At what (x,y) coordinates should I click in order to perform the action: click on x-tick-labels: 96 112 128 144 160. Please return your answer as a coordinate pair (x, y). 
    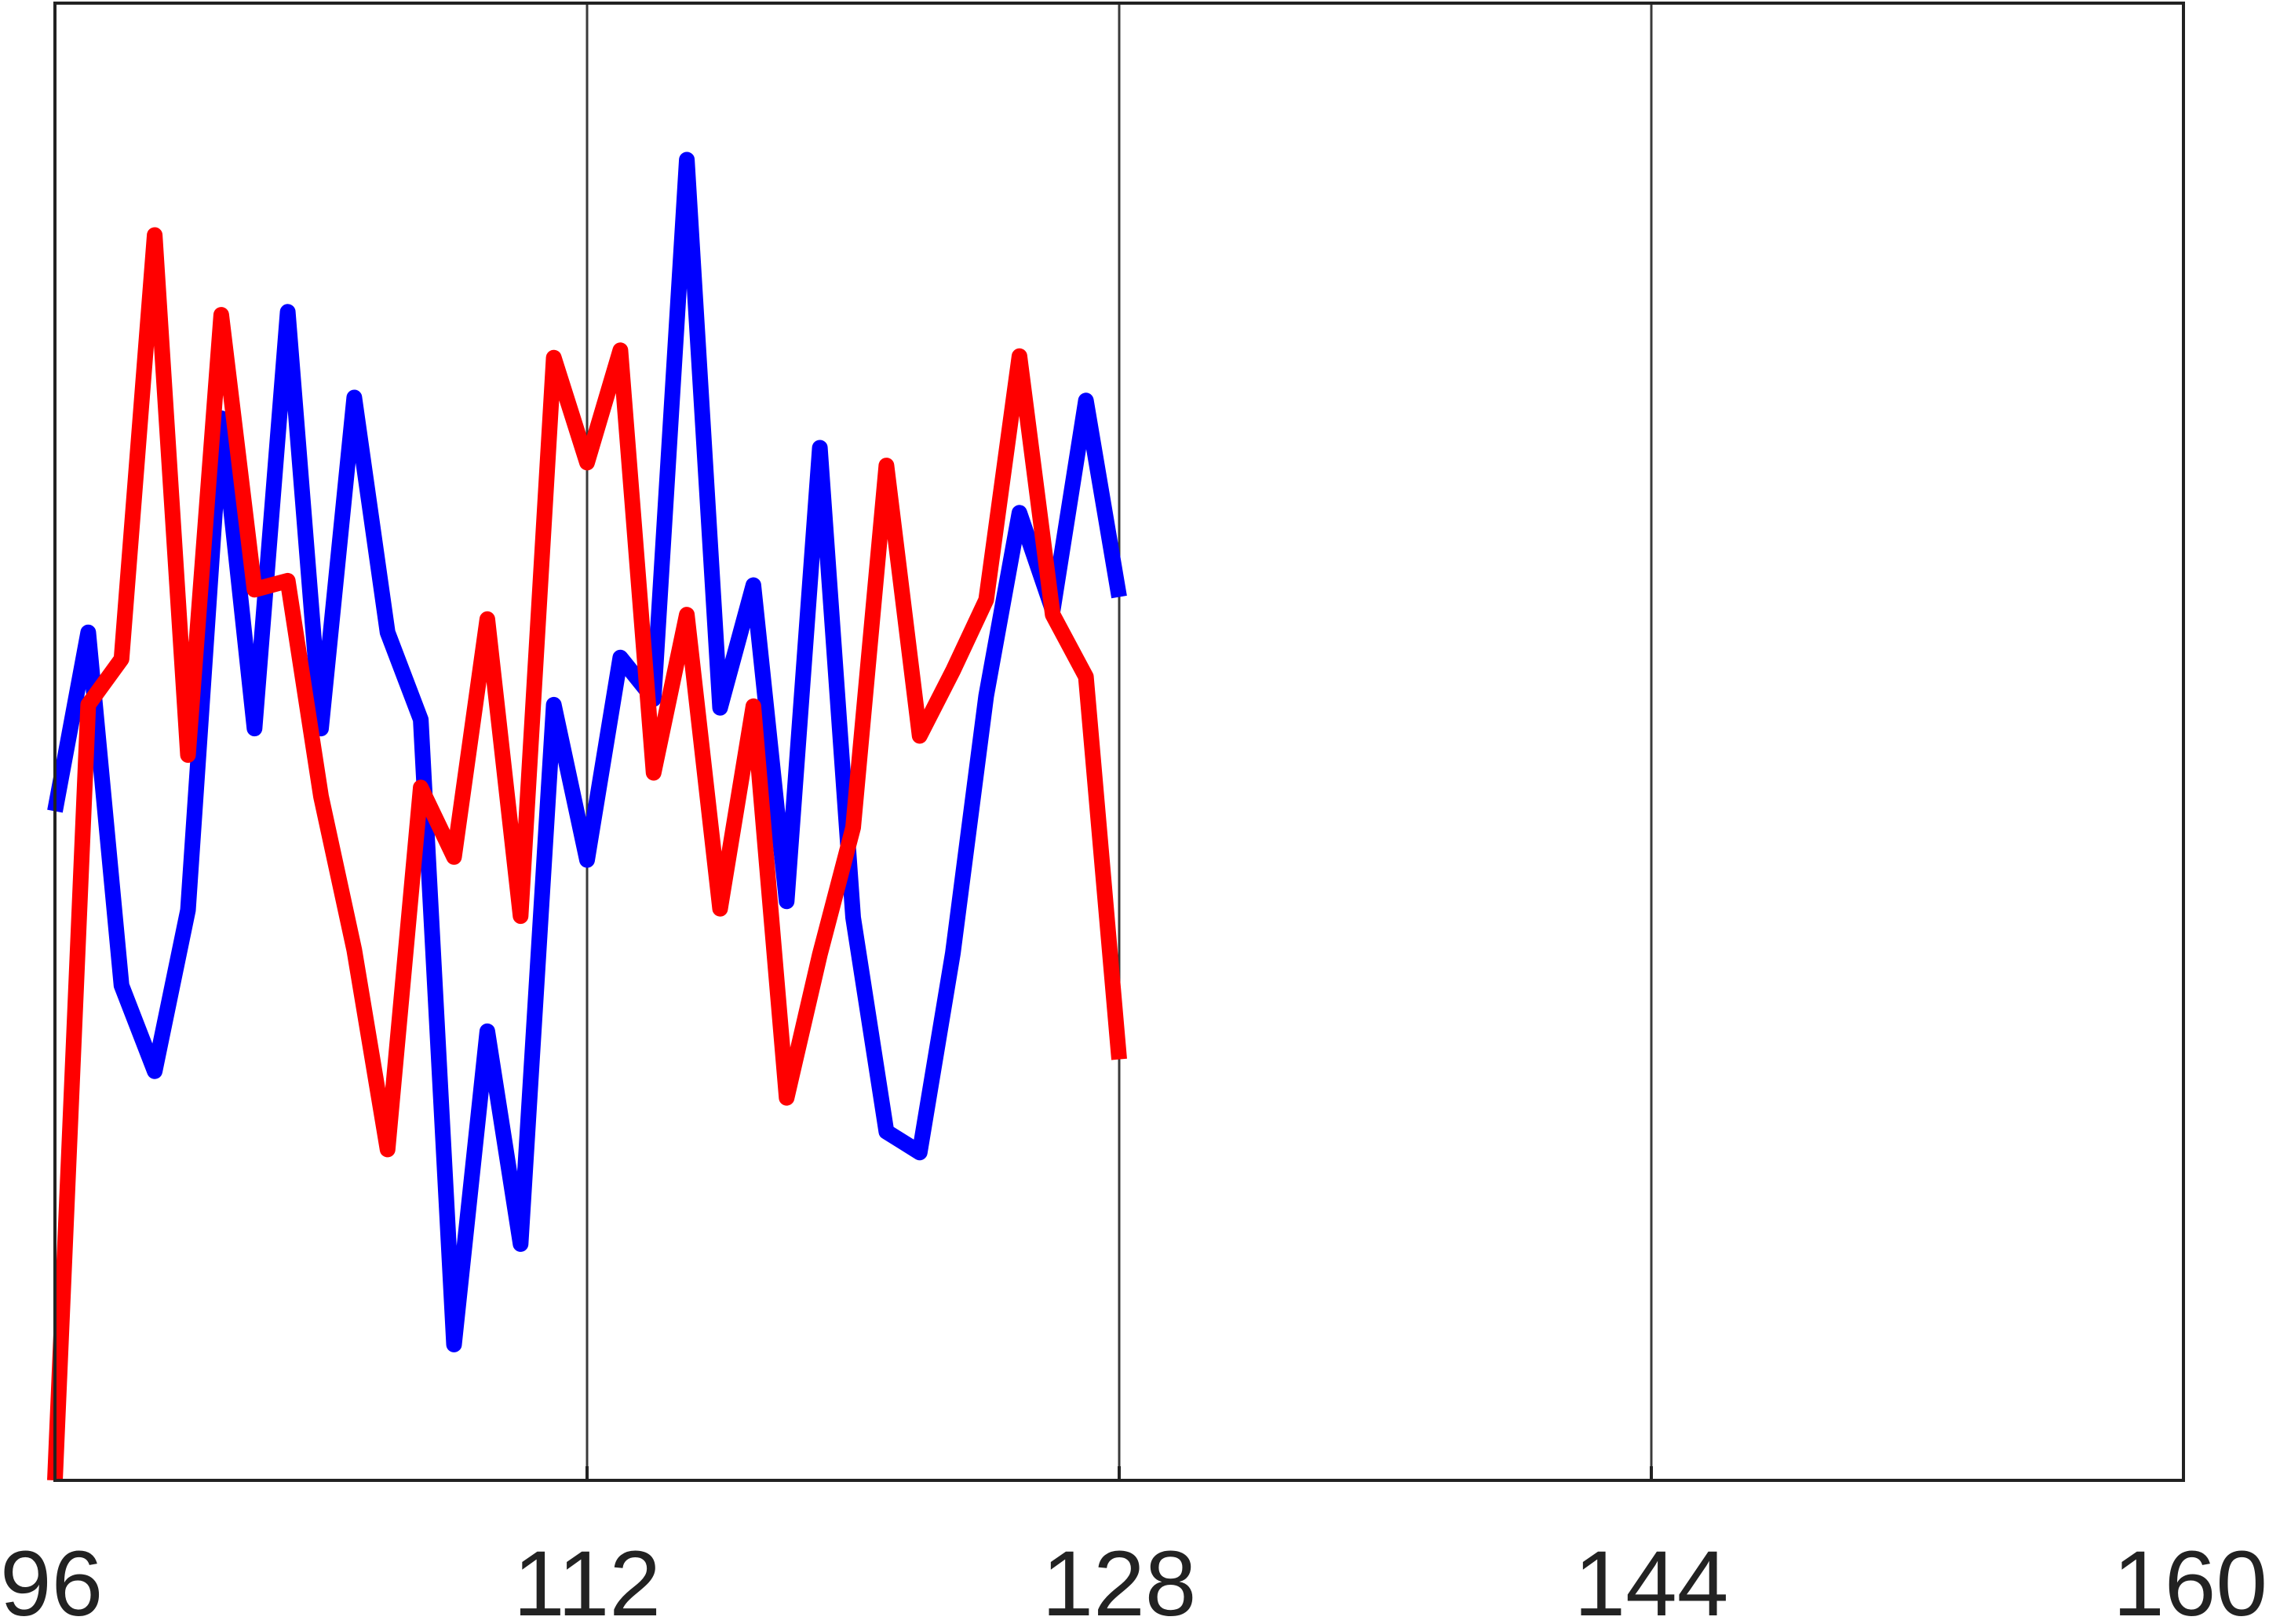
    Looking at the image, I should click on (1133, 1545).